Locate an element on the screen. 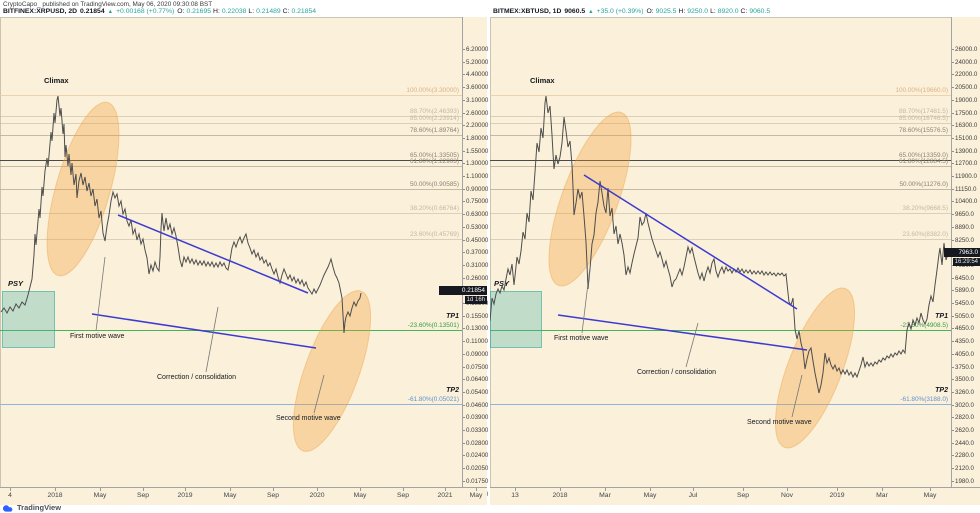 This screenshot has width=980, height=513. left-ohlc: O: 0.21695 H: 0.22038 L: 0.21489 C: 0.21854 is located at coordinates (246, 11).